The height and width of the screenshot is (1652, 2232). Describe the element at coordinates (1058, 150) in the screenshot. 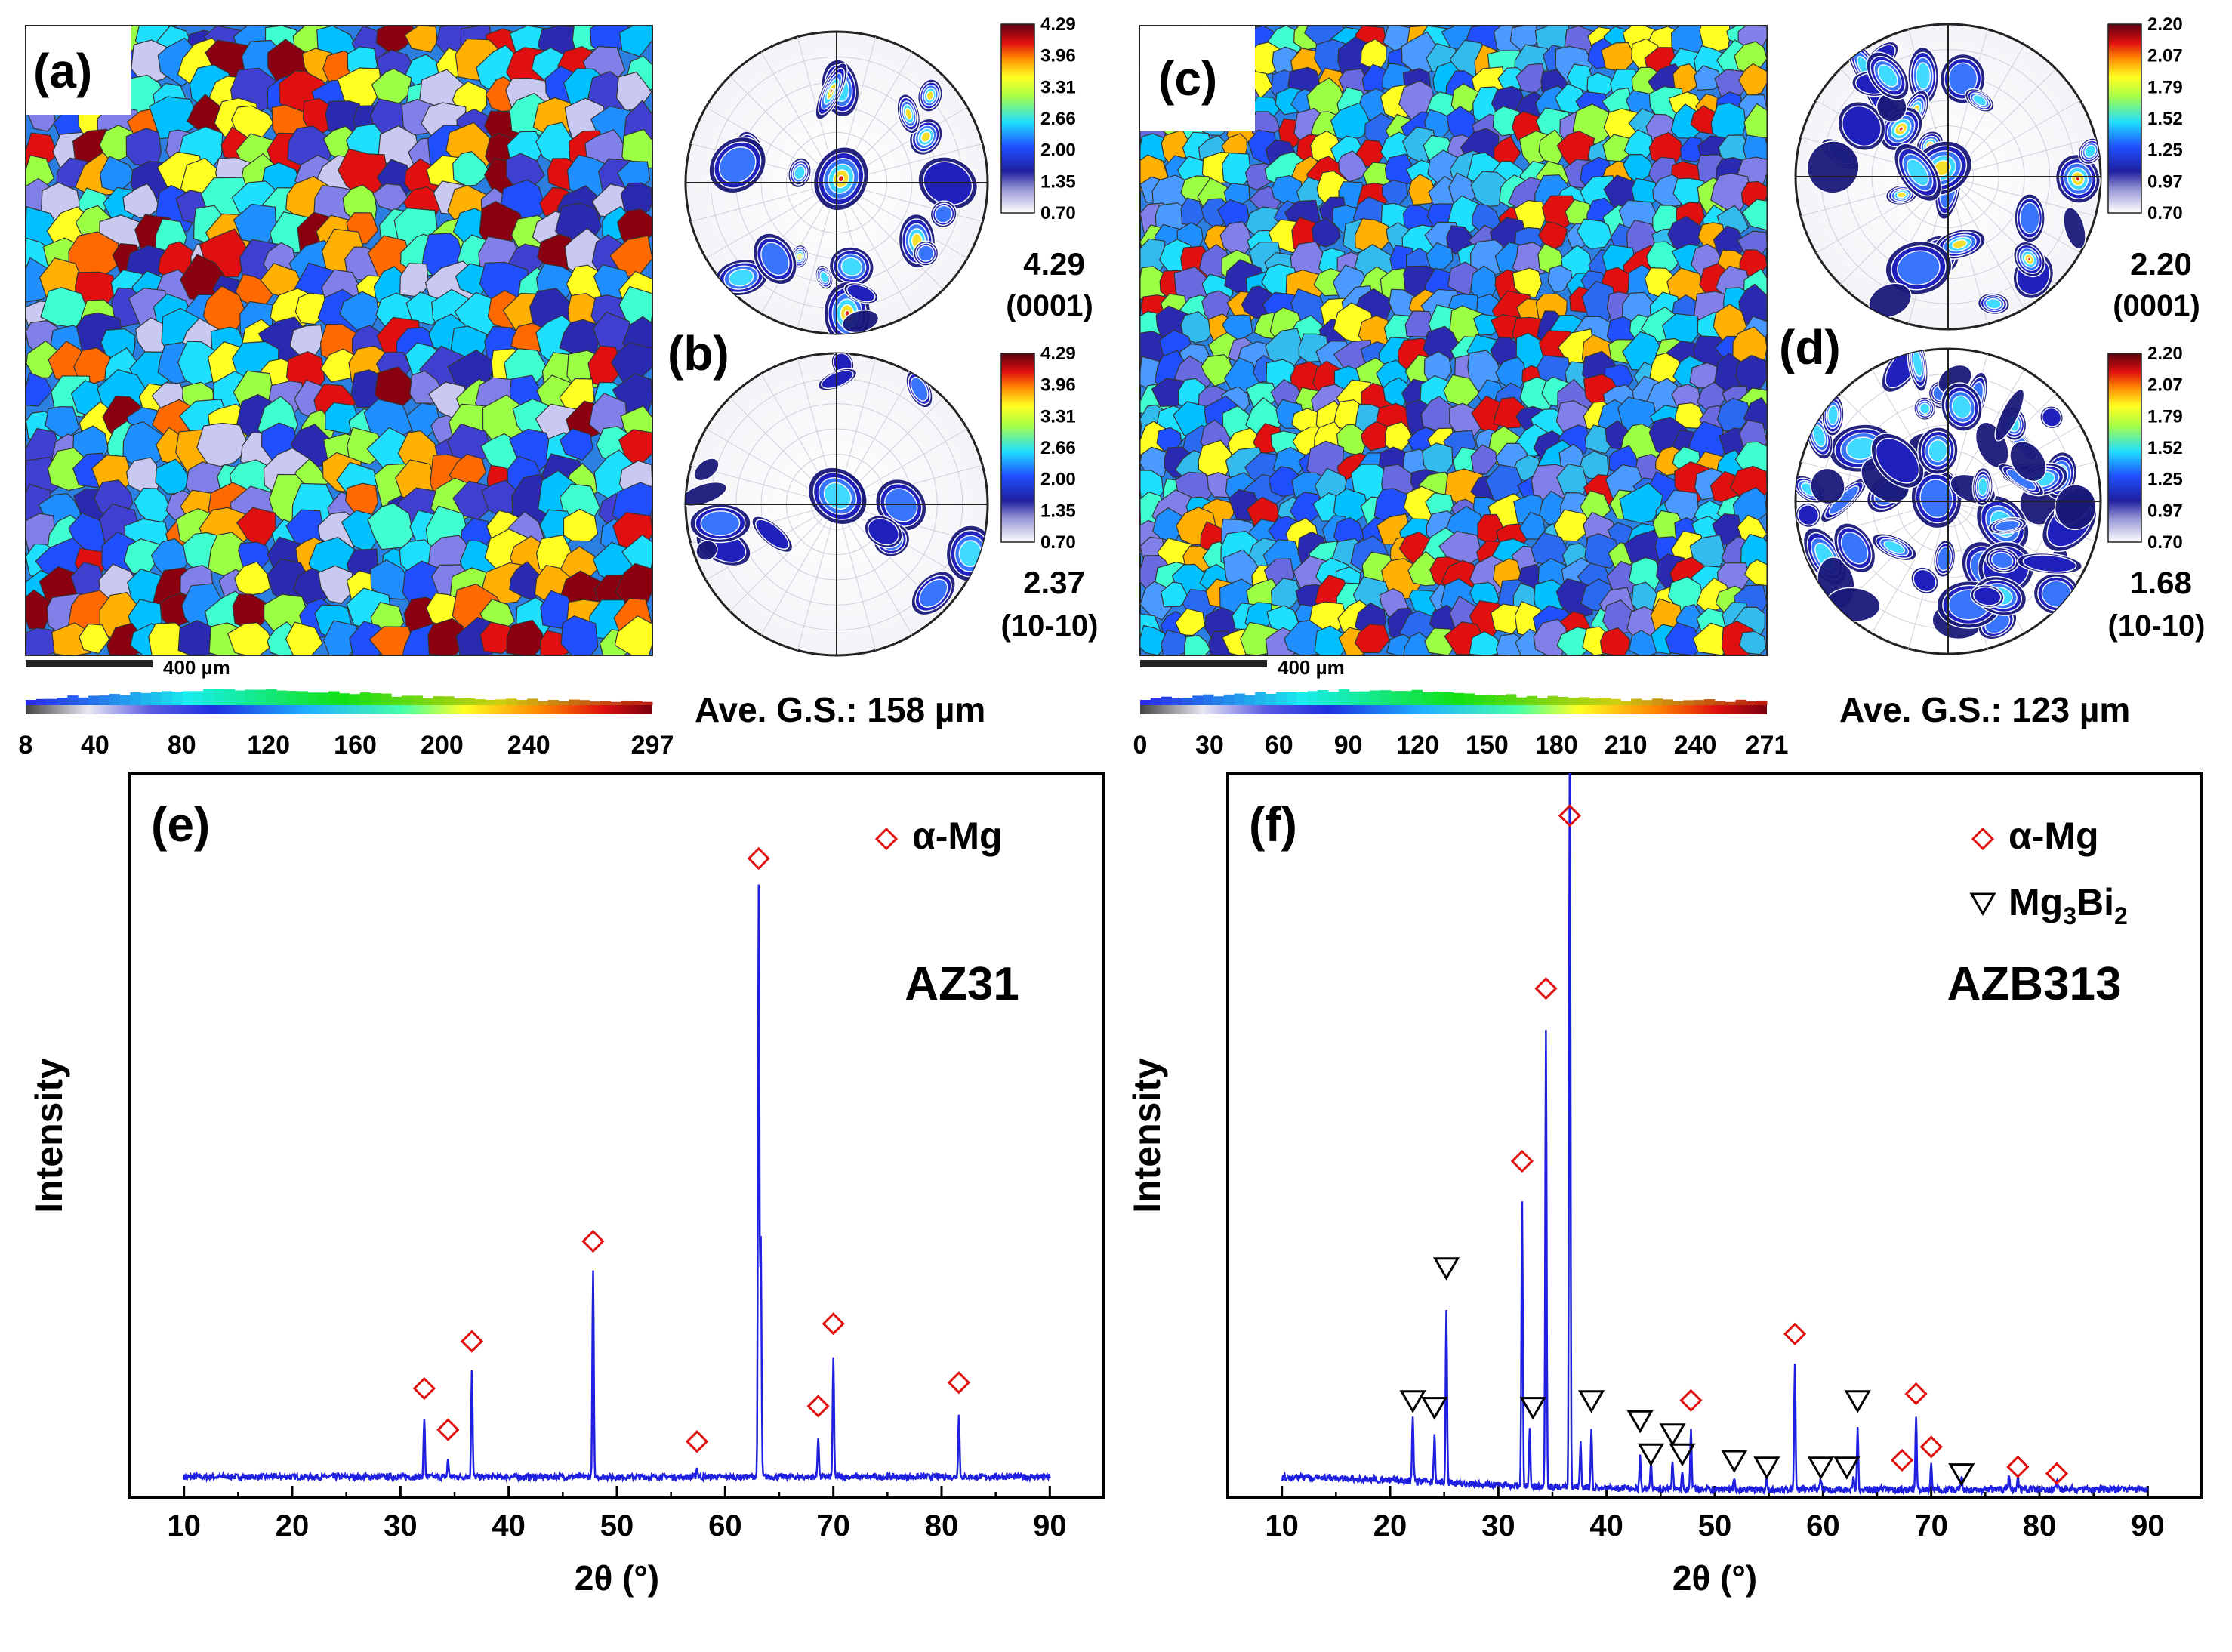

I see `pf-scale-label: 2.00` at that location.